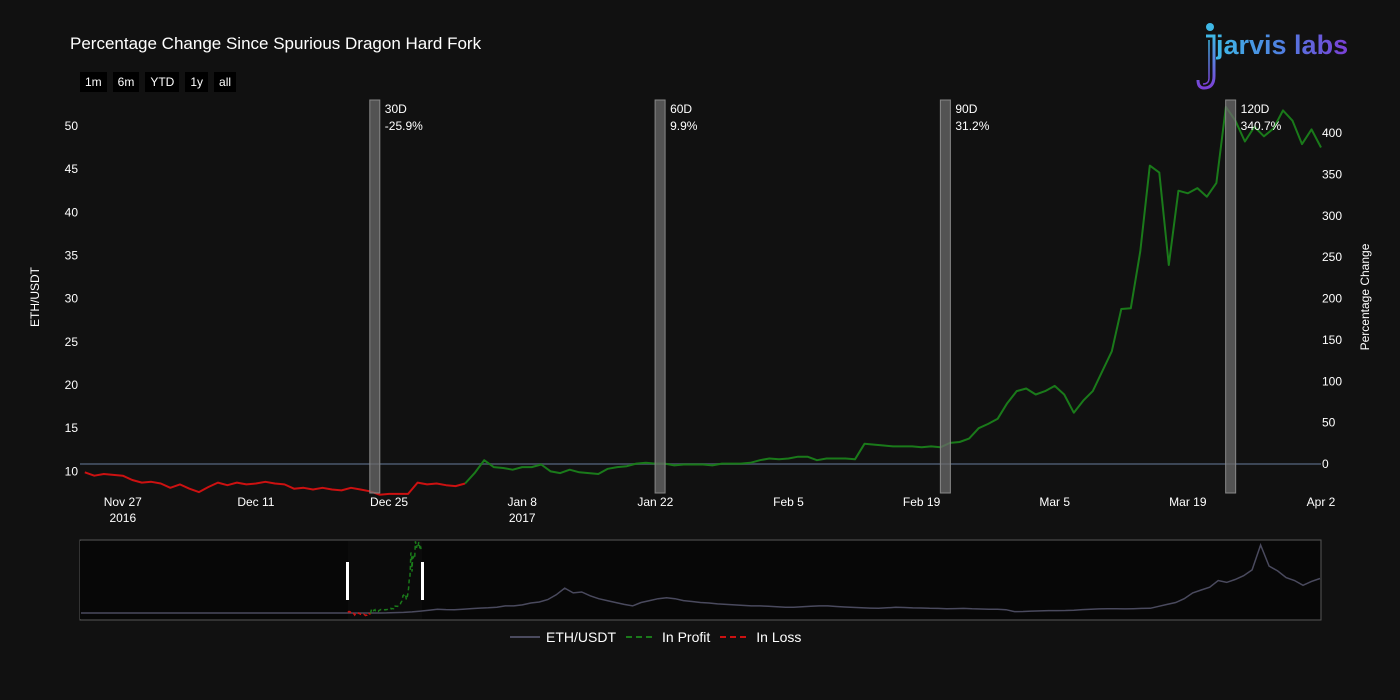 The image size is (1400, 700). Describe the element at coordinates (1206, 56) in the screenshot. I see `fingerprint-logo-icon` at that location.